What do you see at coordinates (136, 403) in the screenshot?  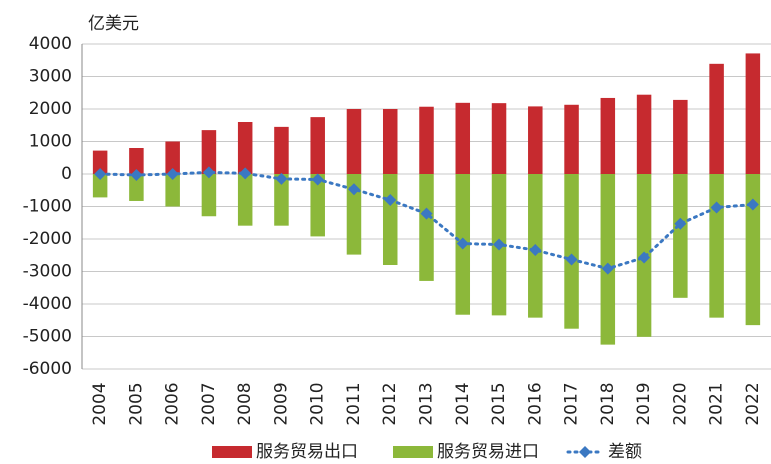 I see `x-tick-label: 2005` at bounding box center [136, 403].